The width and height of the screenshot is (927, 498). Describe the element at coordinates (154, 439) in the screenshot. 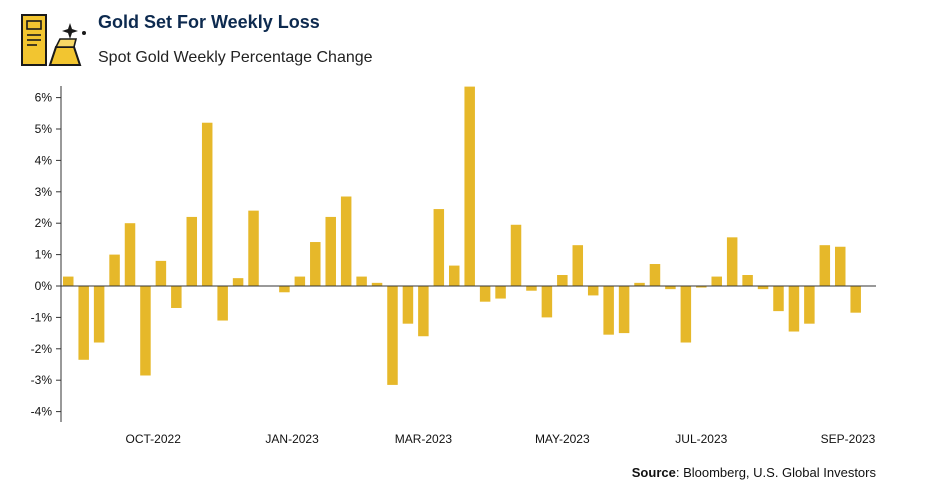

I see `x-tick-label: OCT-2022` at that location.